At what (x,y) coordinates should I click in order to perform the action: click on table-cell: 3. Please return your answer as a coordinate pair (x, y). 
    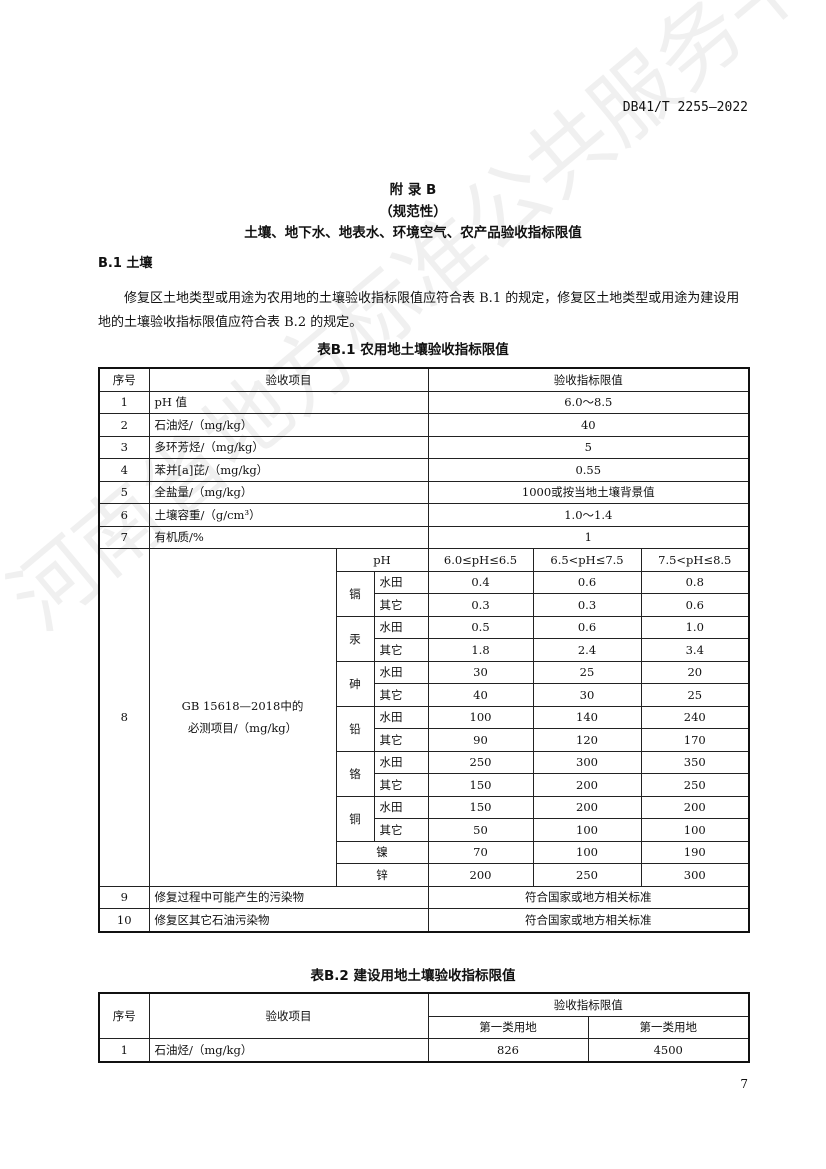
    Looking at the image, I should click on (124, 447).